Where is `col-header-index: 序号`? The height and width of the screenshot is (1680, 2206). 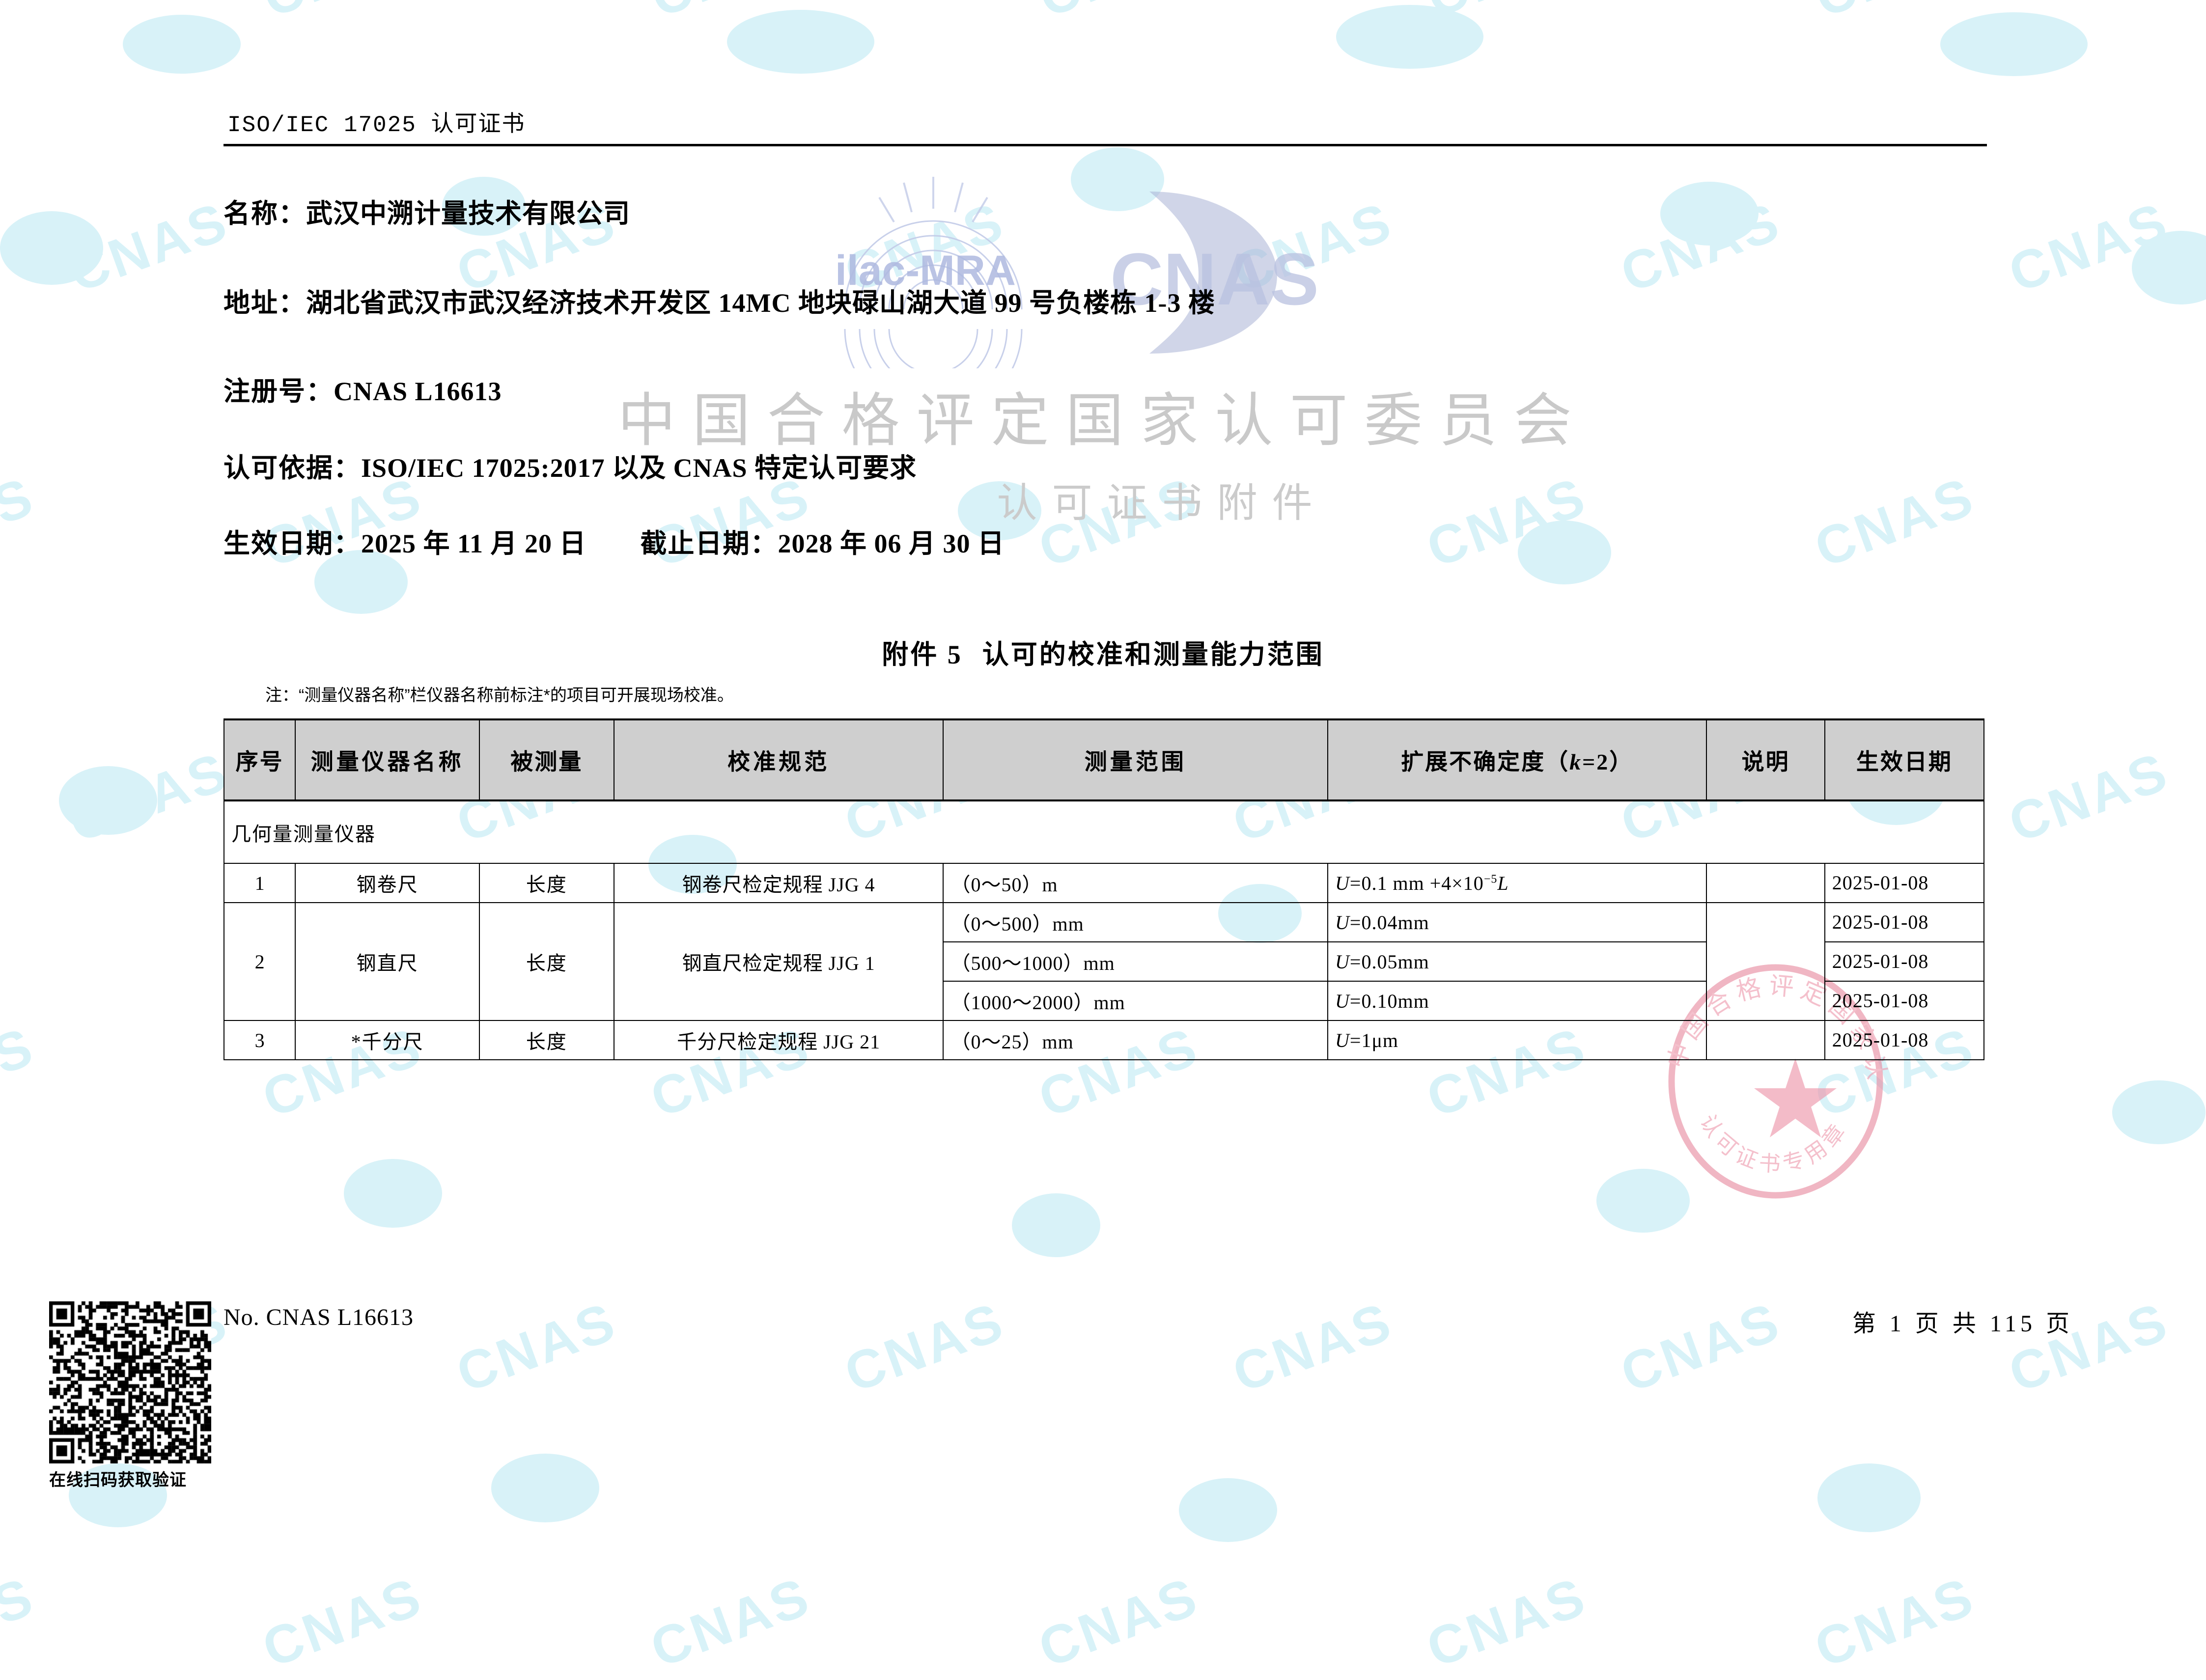 col-header-index: 序号 is located at coordinates (259, 759).